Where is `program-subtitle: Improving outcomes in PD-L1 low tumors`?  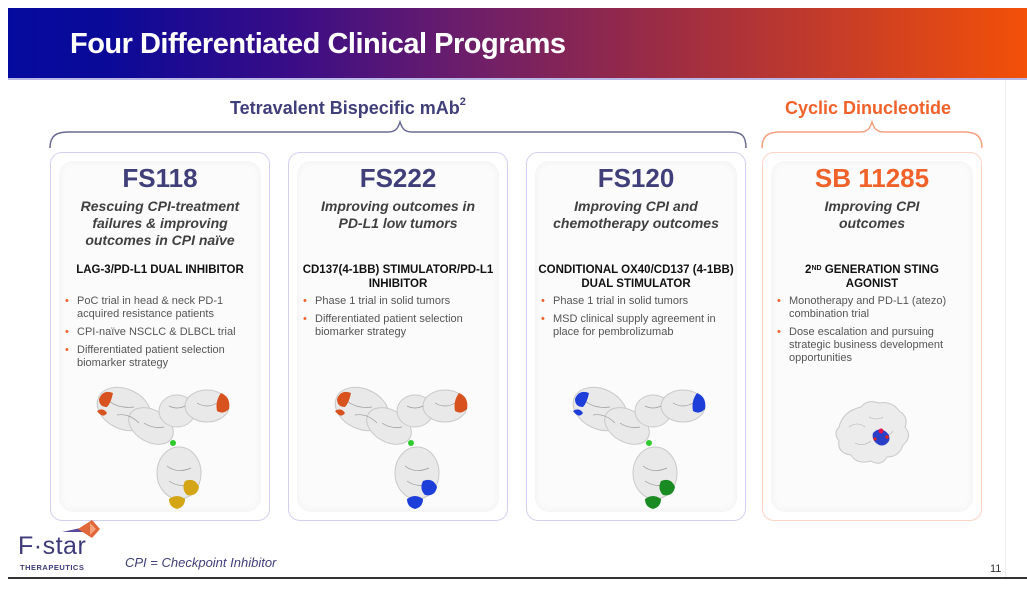 program-subtitle: Improving outcomes in PD-L1 low tumors is located at coordinates (397, 214).